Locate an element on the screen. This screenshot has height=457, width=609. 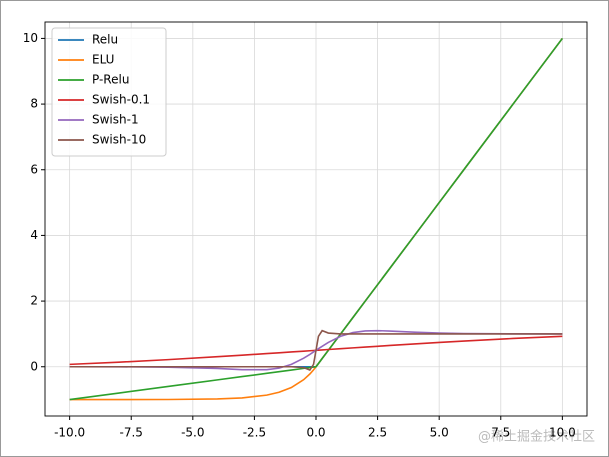
x-tick-label: 5.0 is located at coordinates (439, 433).